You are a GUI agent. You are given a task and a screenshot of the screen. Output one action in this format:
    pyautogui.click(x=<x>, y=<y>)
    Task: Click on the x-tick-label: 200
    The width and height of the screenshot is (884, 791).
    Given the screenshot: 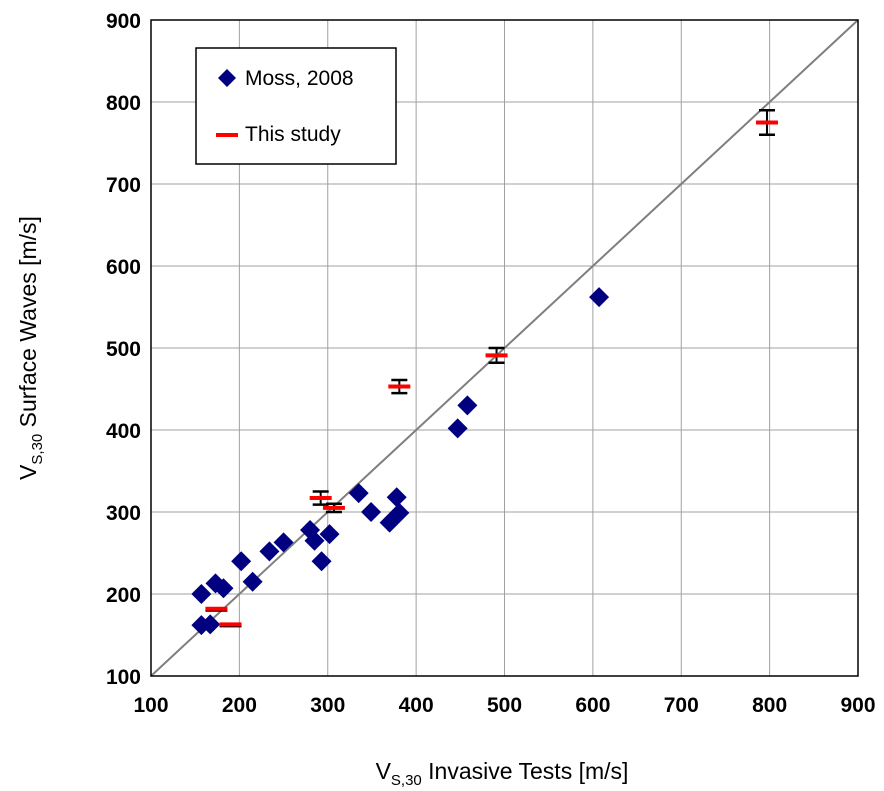 What is the action you would take?
    pyautogui.click(x=239, y=705)
    